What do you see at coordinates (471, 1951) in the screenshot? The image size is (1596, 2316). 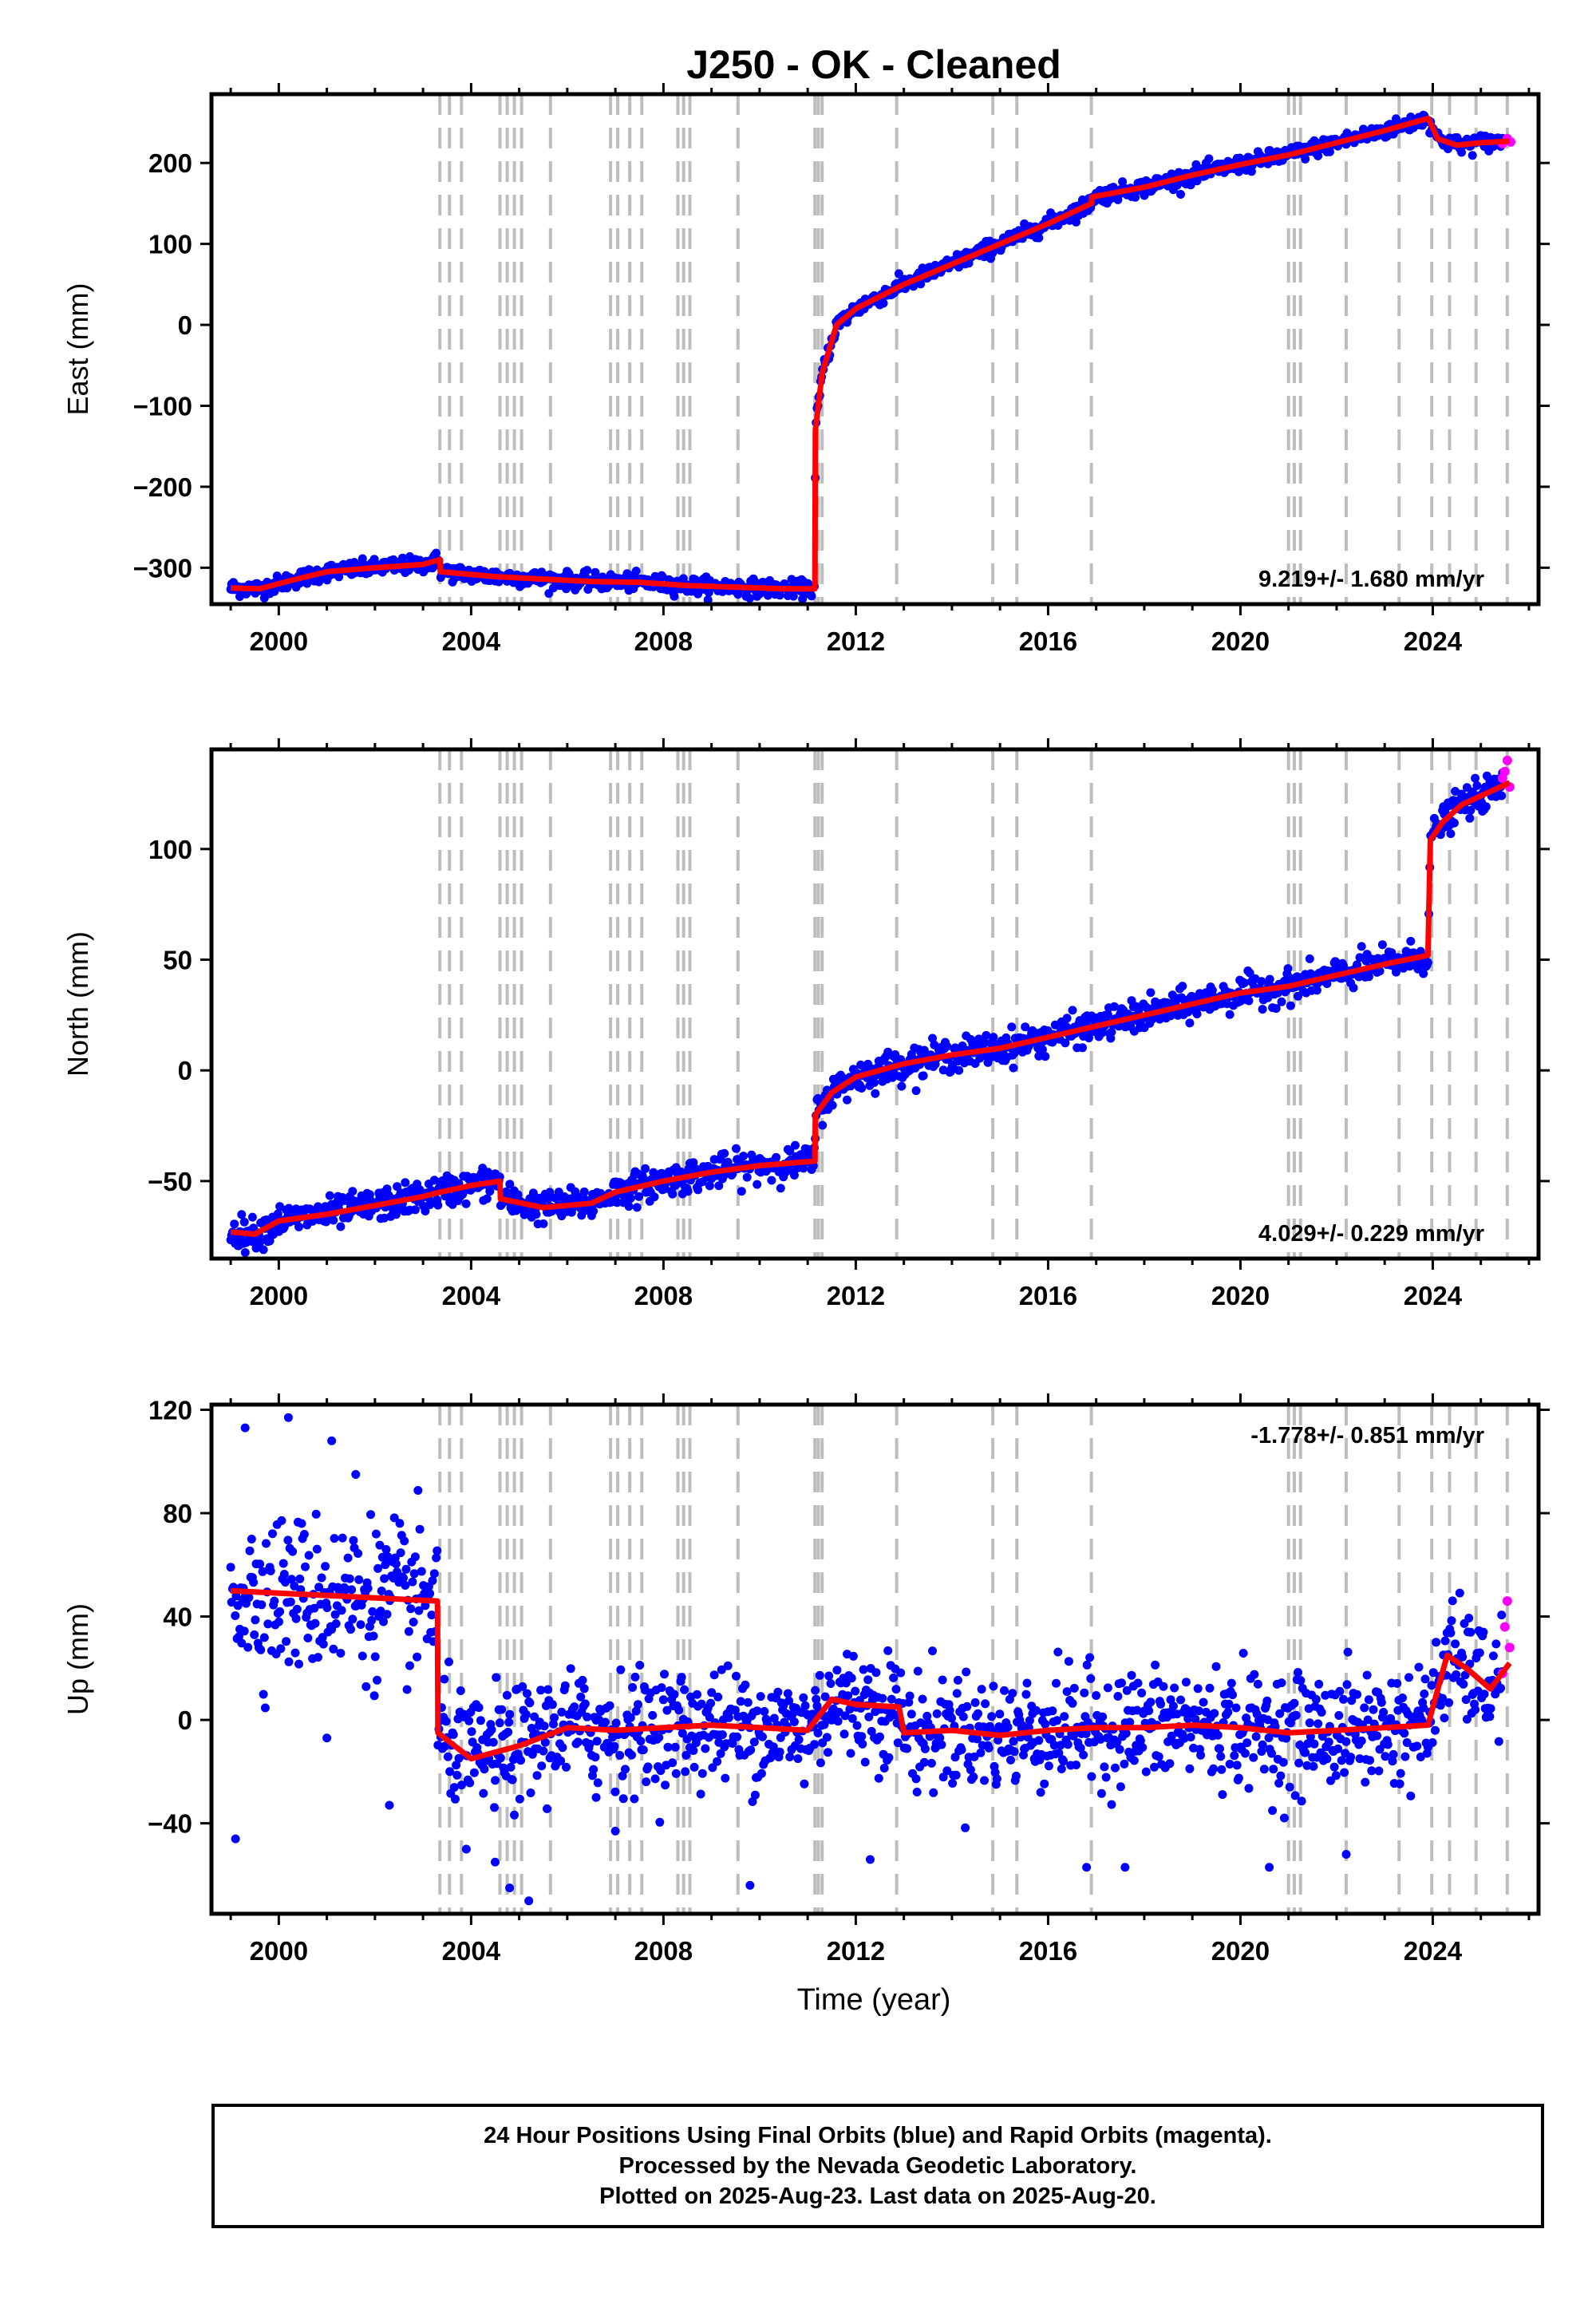 I see `x-tick-label: 2004` at bounding box center [471, 1951].